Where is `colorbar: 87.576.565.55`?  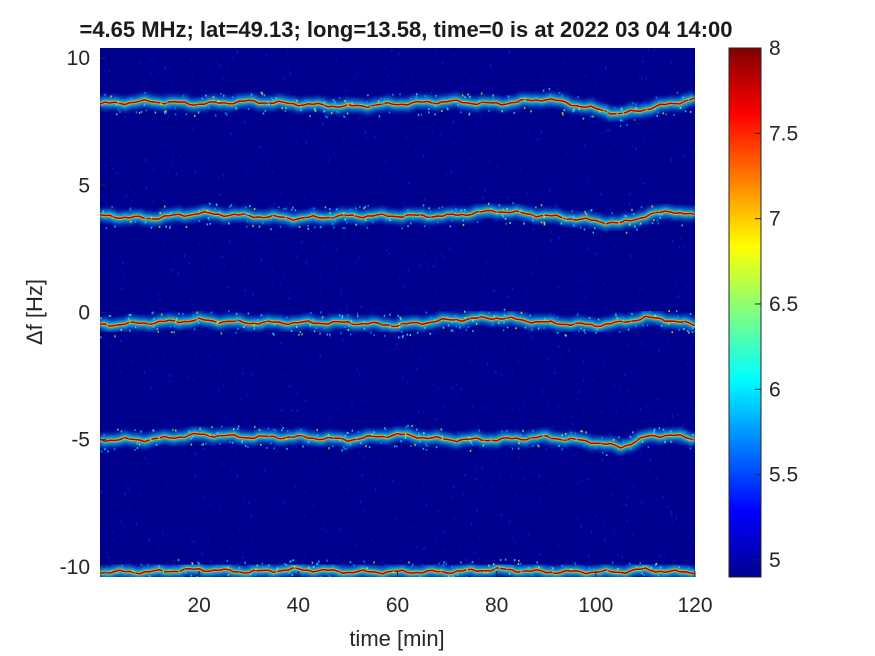 colorbar: 87.576.565.55 is located at coordinates (763, 307).